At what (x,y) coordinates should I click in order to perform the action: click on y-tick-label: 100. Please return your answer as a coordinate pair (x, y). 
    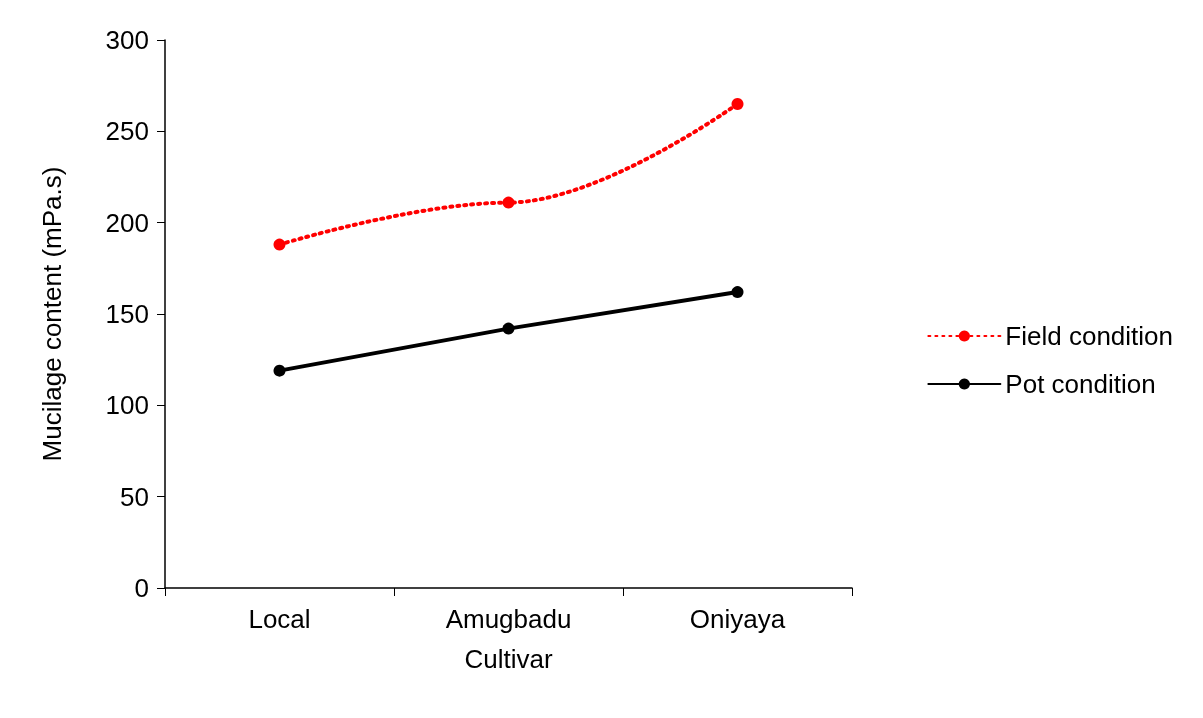
    Looking at the image, I should click on (127, 405).